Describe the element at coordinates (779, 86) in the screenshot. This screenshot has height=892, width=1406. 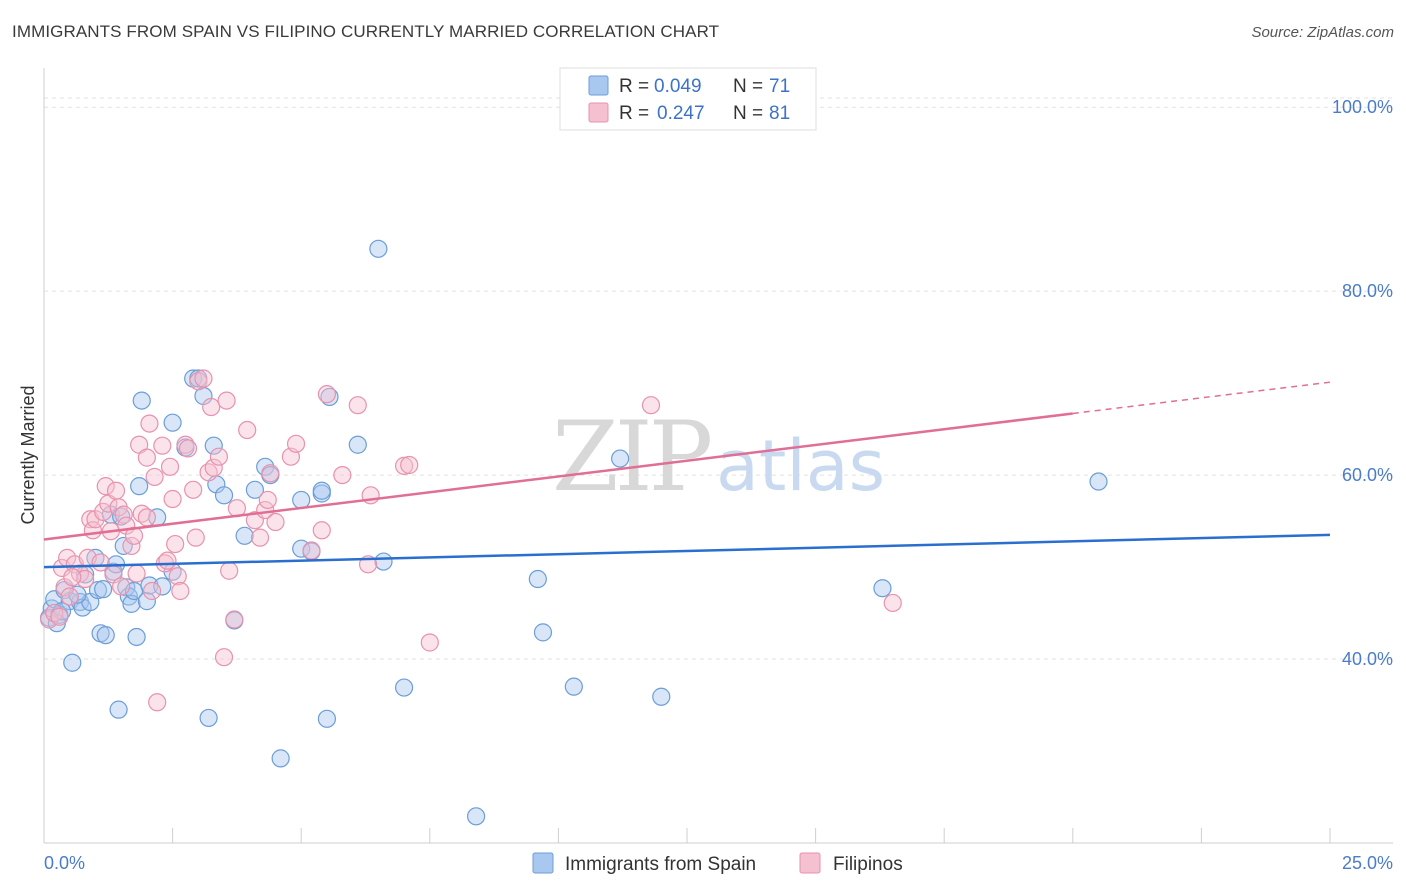
I see `legend-n-value-1: 71` at that location.